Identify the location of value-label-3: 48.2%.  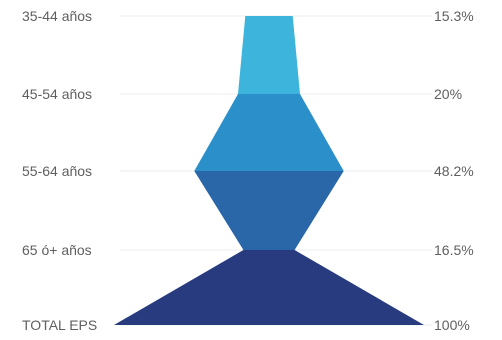
(454, 171).